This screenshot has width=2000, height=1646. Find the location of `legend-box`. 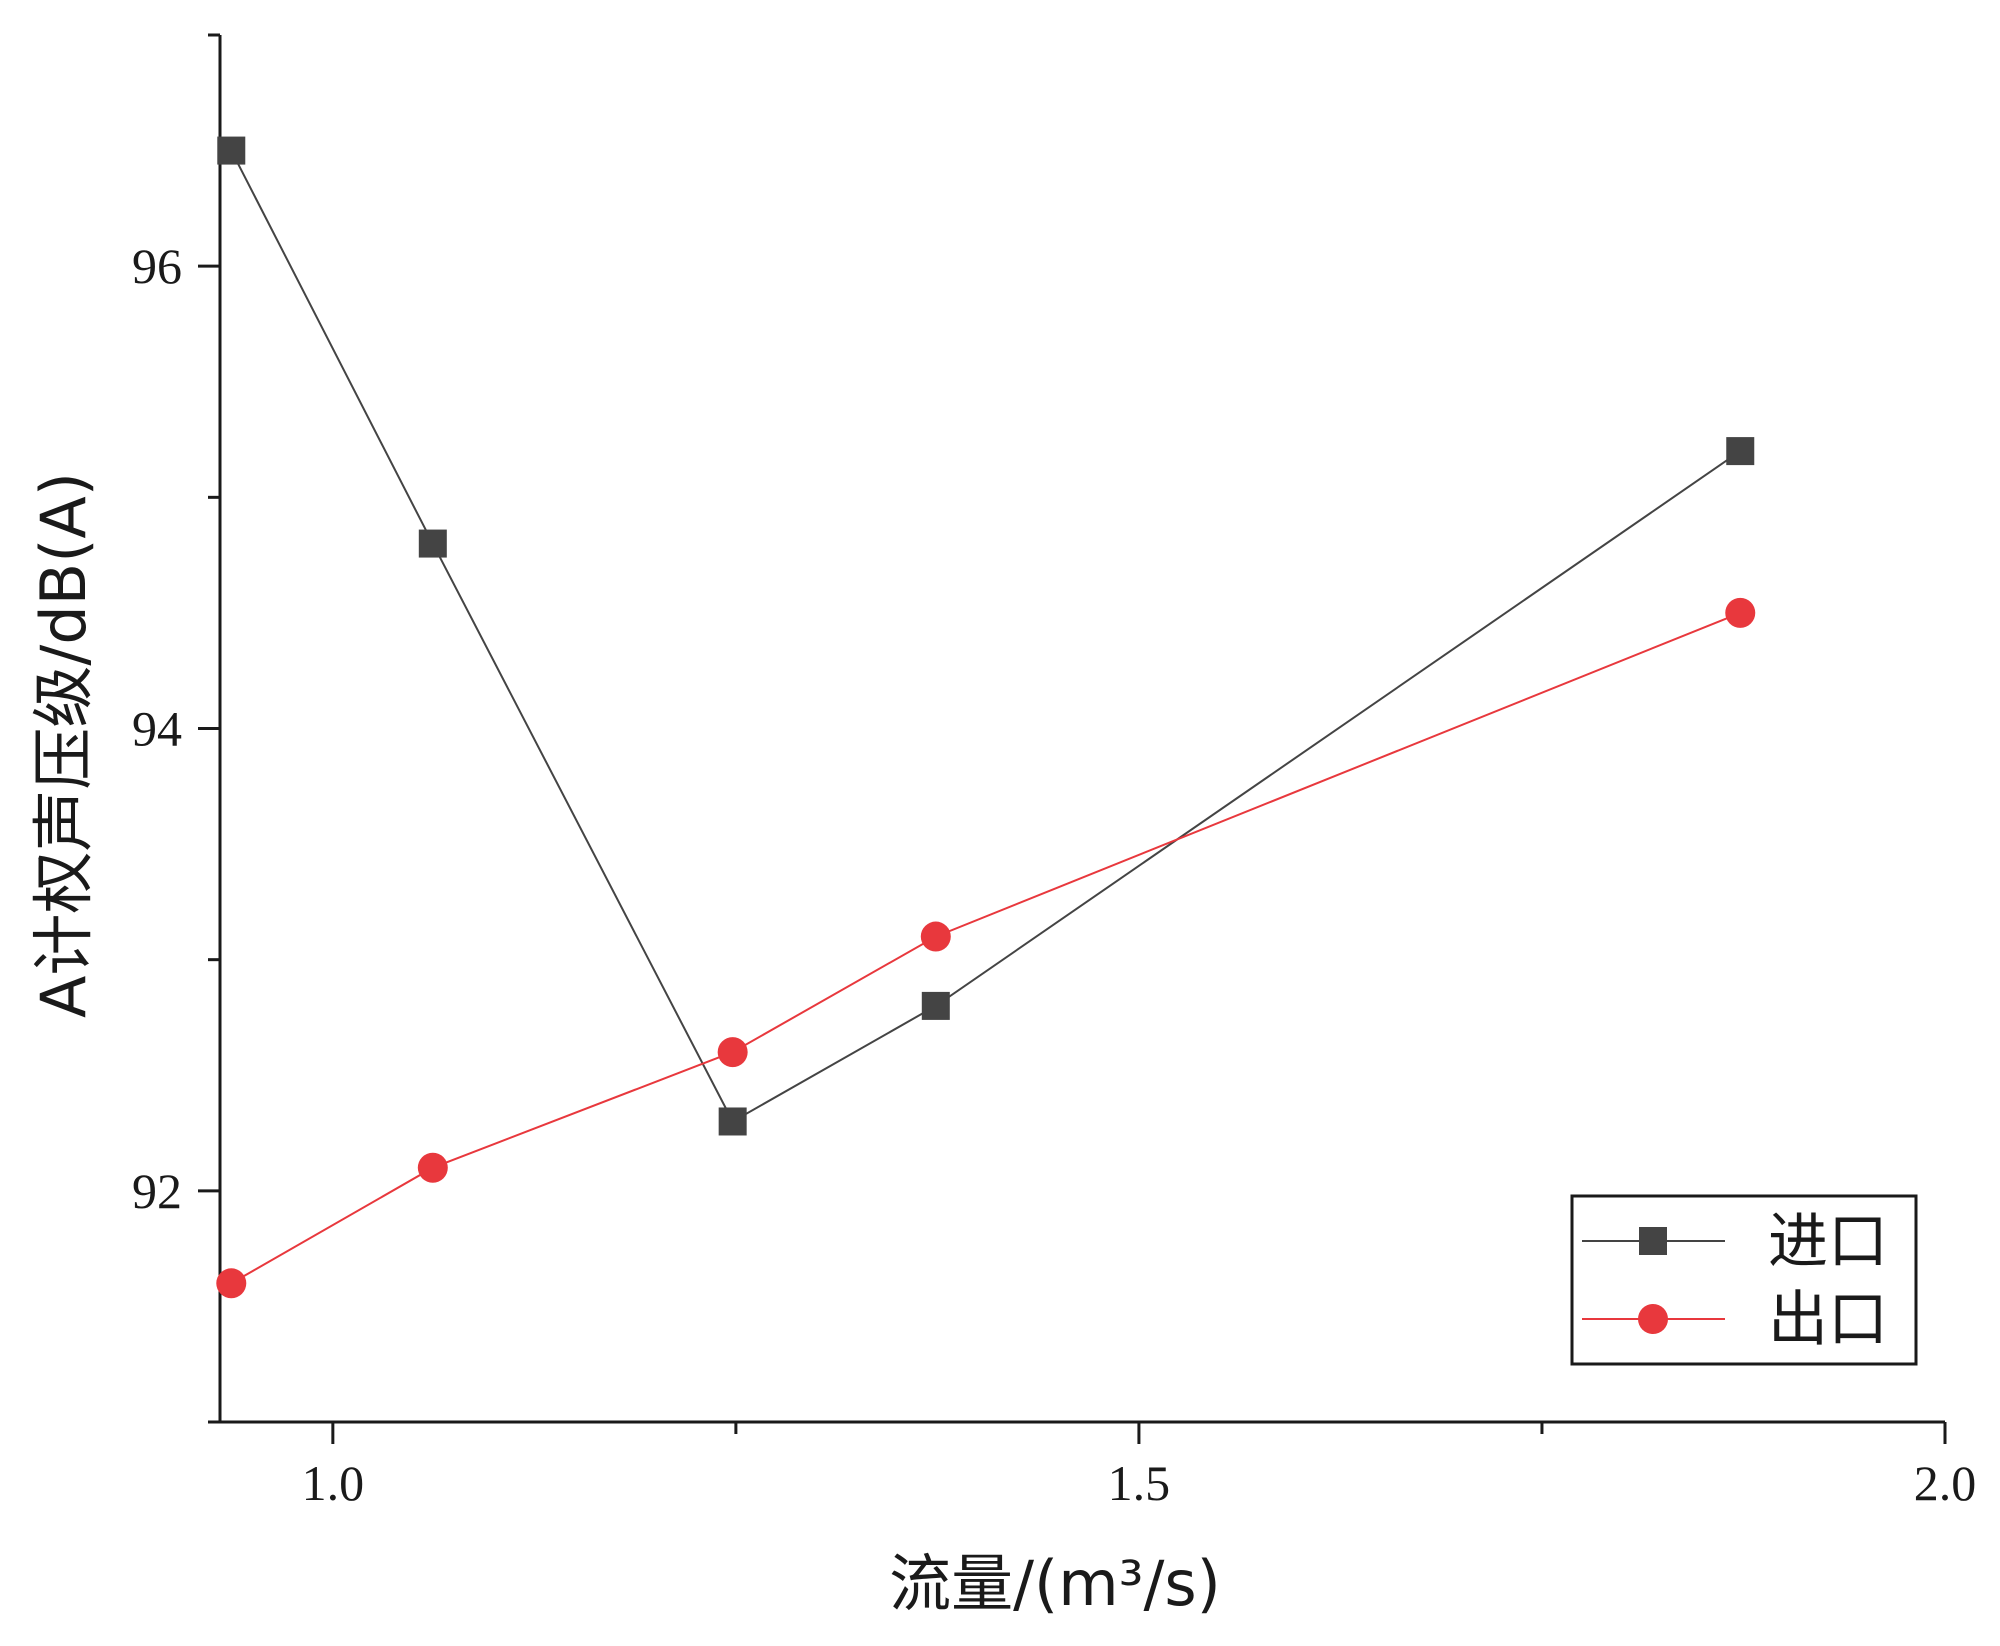

legend-box is located at coordinates (1744, 1280).